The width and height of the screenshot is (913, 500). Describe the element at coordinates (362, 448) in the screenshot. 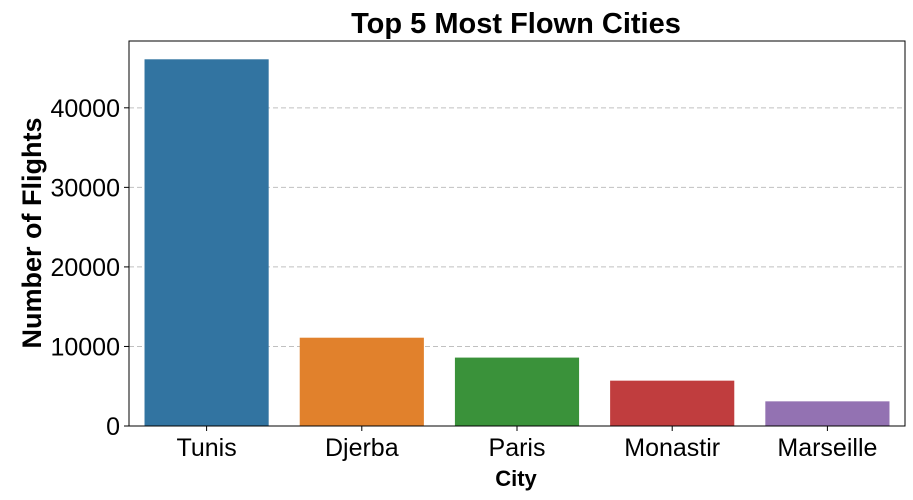

I see `x-tick-label-1: Djerba` at that location.